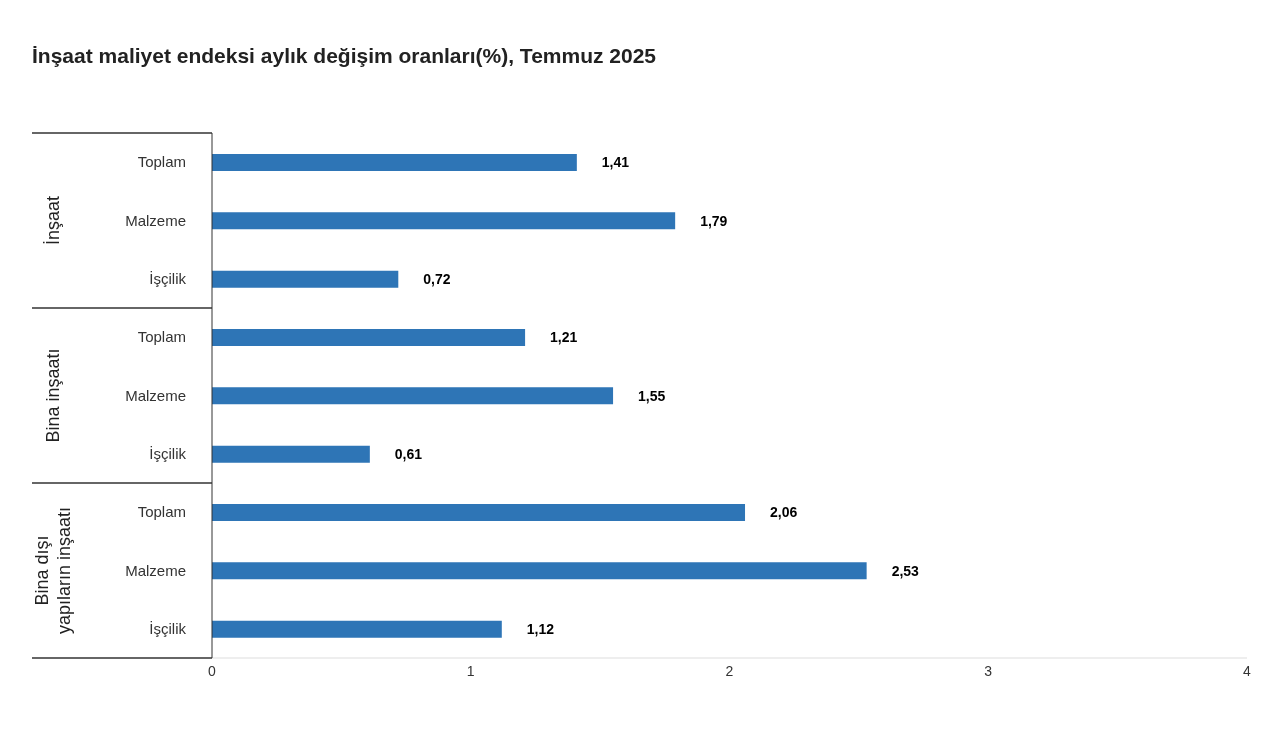  Describe the element at coordinates (53, 395) in the screenshot. I see `text: Bina inşaatı` at that location.